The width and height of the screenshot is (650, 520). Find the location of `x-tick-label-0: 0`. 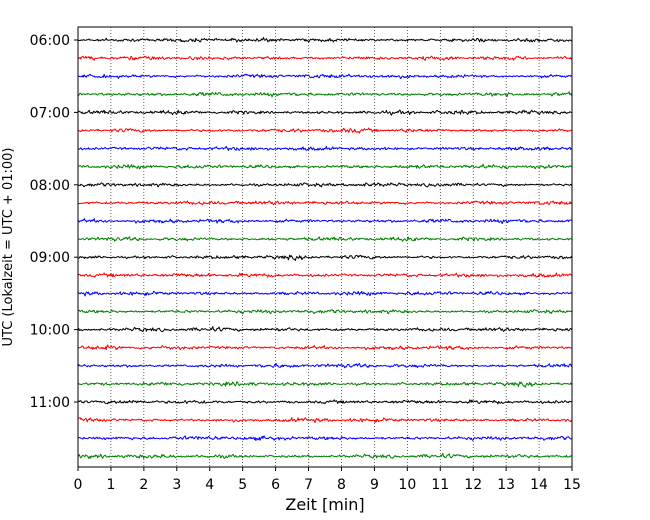

x-tick-label-0: 0 is located at coordinates (78, 485).